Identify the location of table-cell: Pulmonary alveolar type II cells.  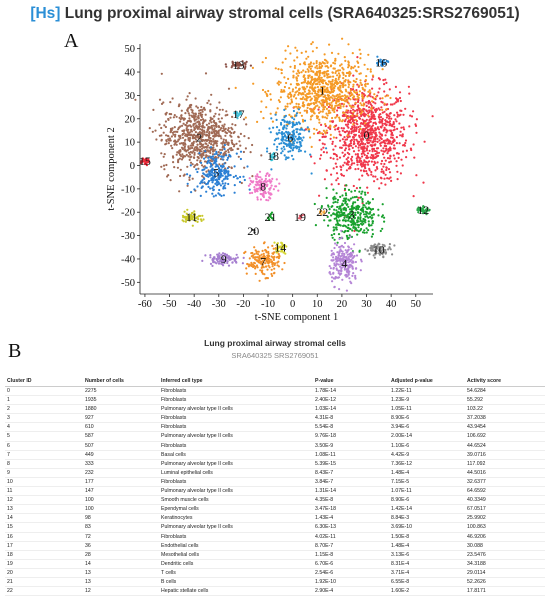
(236, 436).